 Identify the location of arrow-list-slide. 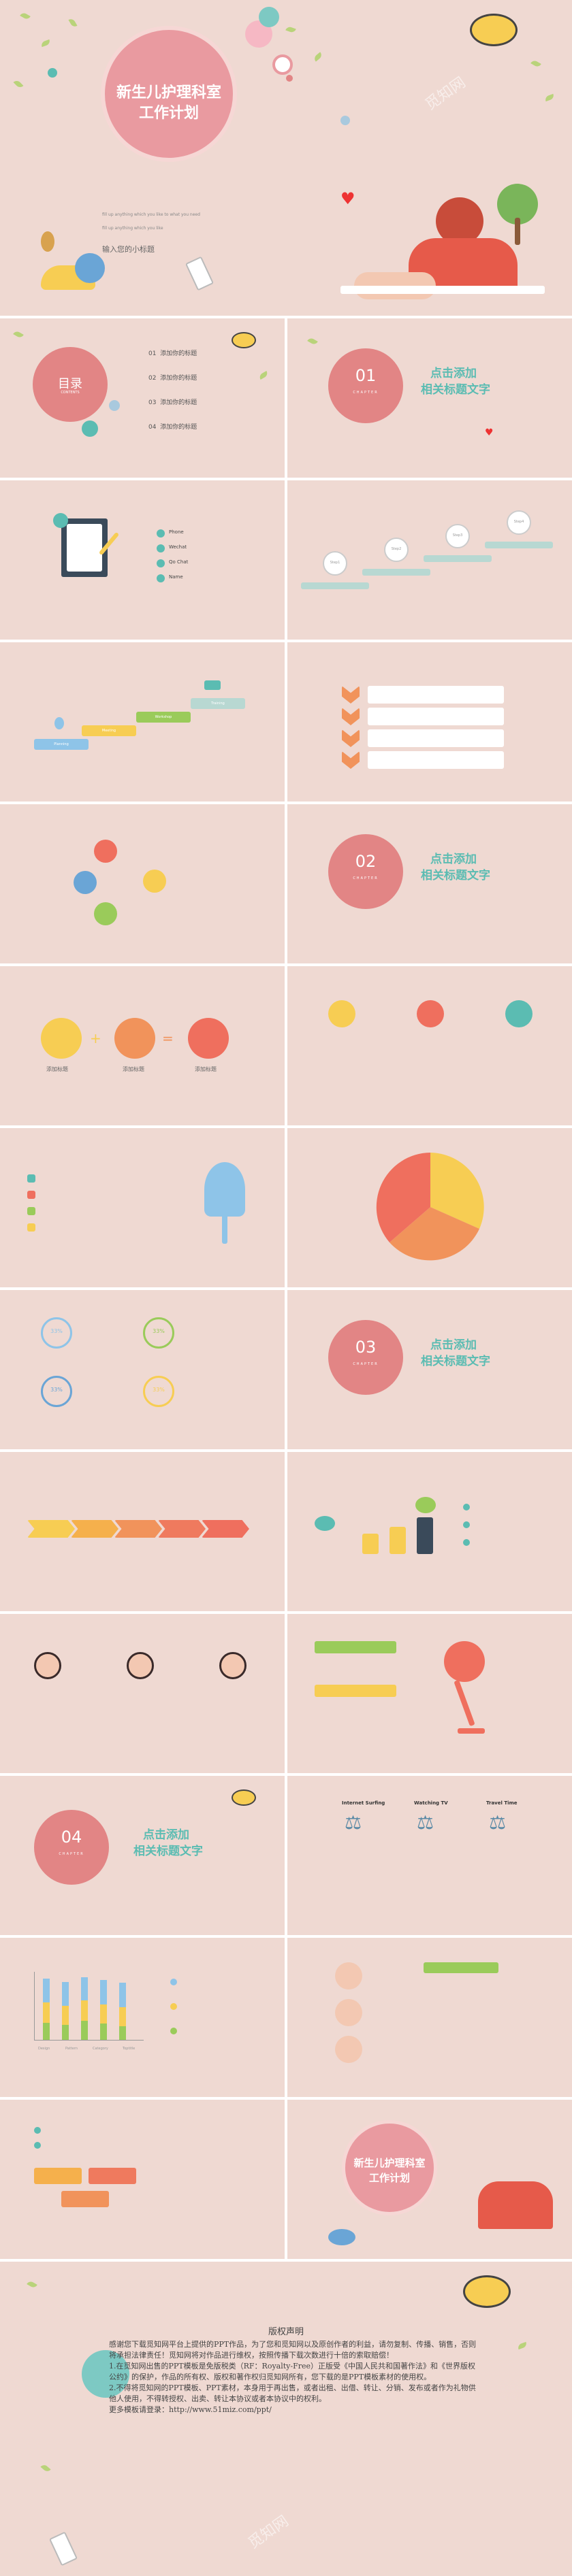
(429, 722).